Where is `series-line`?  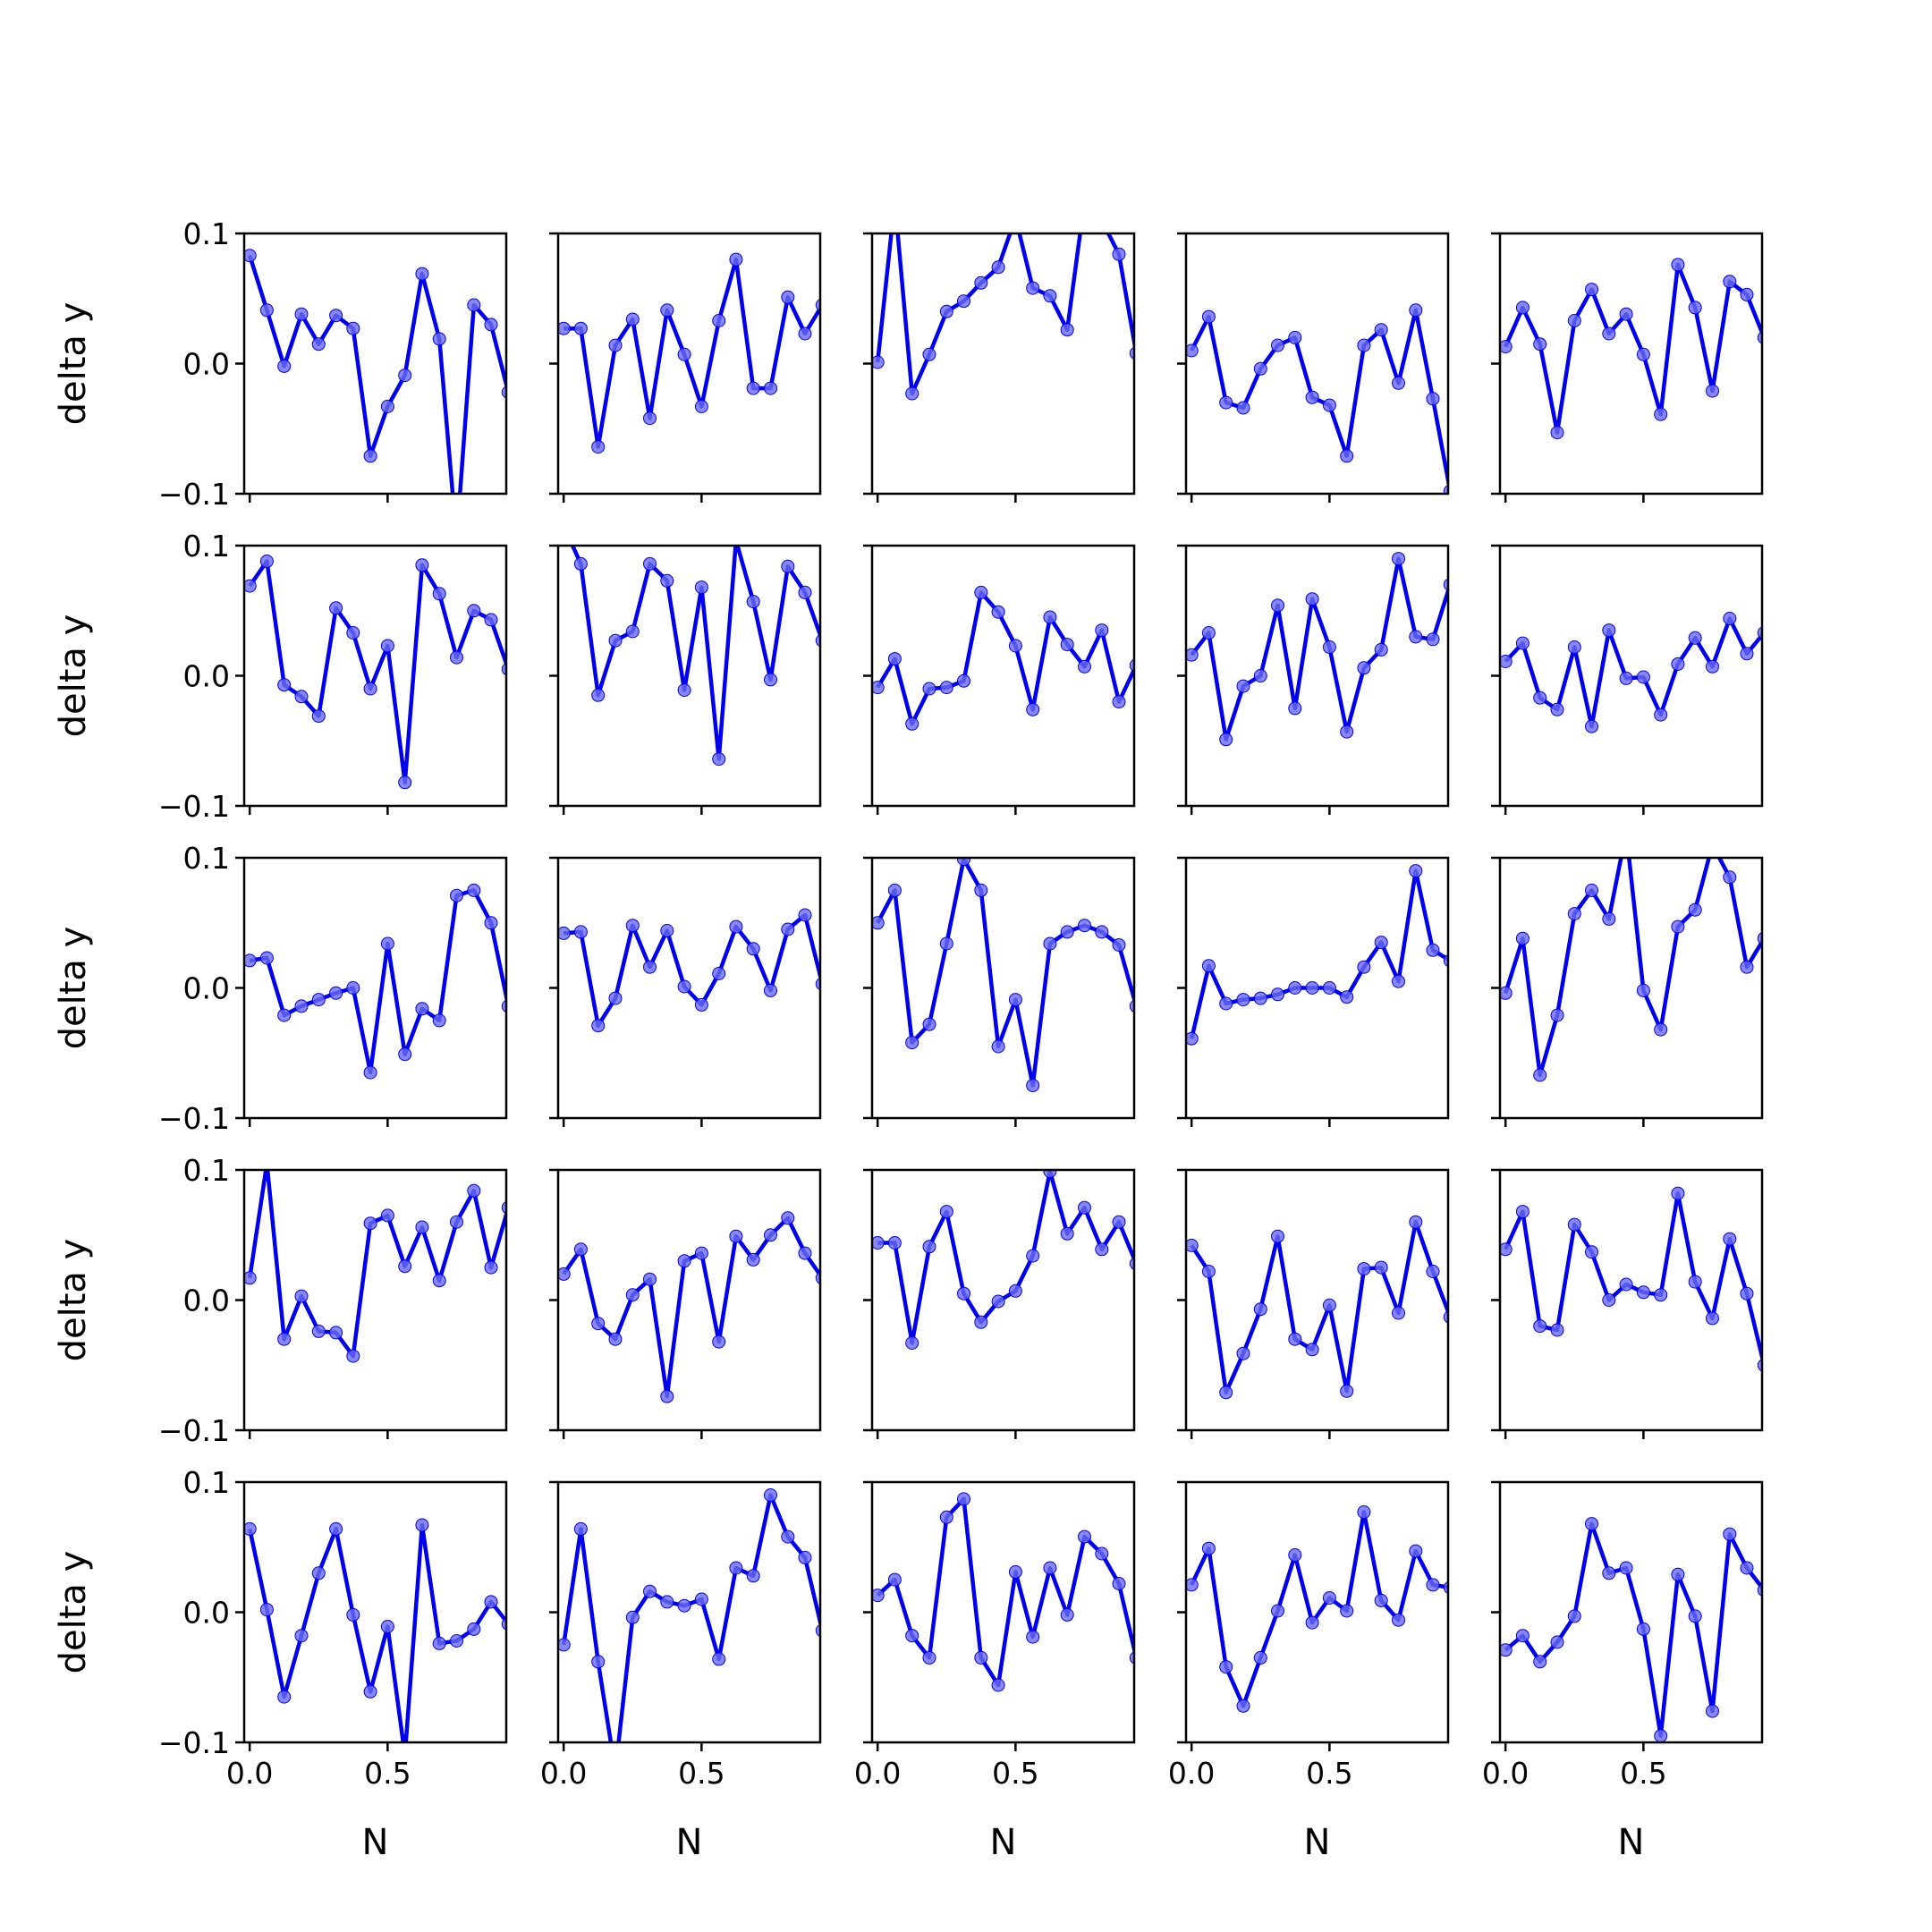
series-line is located at coordinates (695, 653).